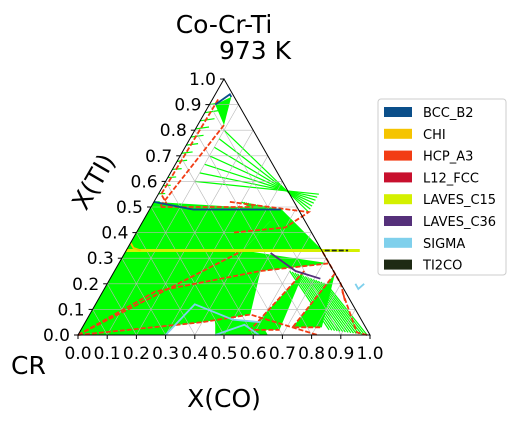 The height and width of the screenshot is (423, 517). Describe the element at coordinates (85, 285) in the screenshot. I see `y-tick-label: 0.2` at that location.